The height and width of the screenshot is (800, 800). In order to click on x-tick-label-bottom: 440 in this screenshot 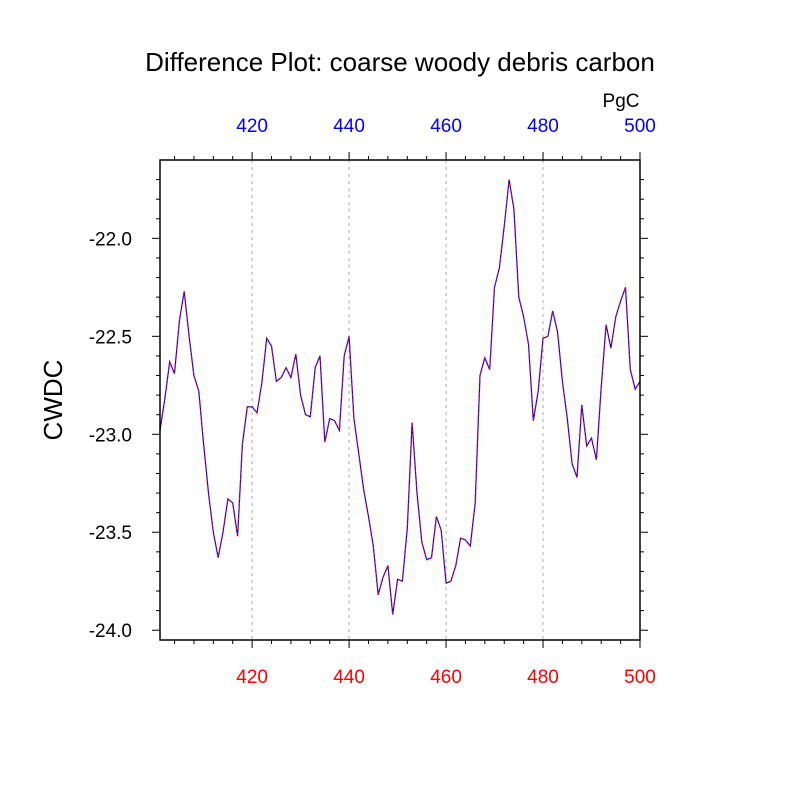, I will do `click(349, 677)`.